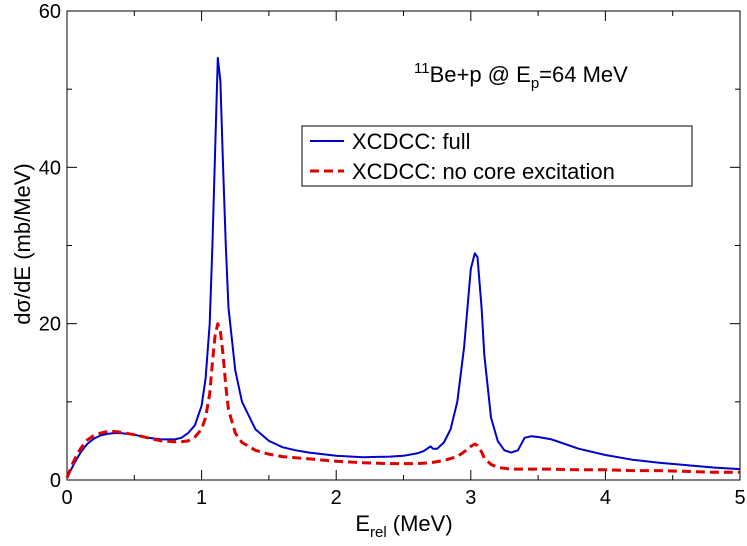 Image resolution: width=747 pixels, height=546 pixels. What do you see at coordinates (422, 68) in the screenshot?
I see `annotation-sup: 11` at bounding box center [422, 68].